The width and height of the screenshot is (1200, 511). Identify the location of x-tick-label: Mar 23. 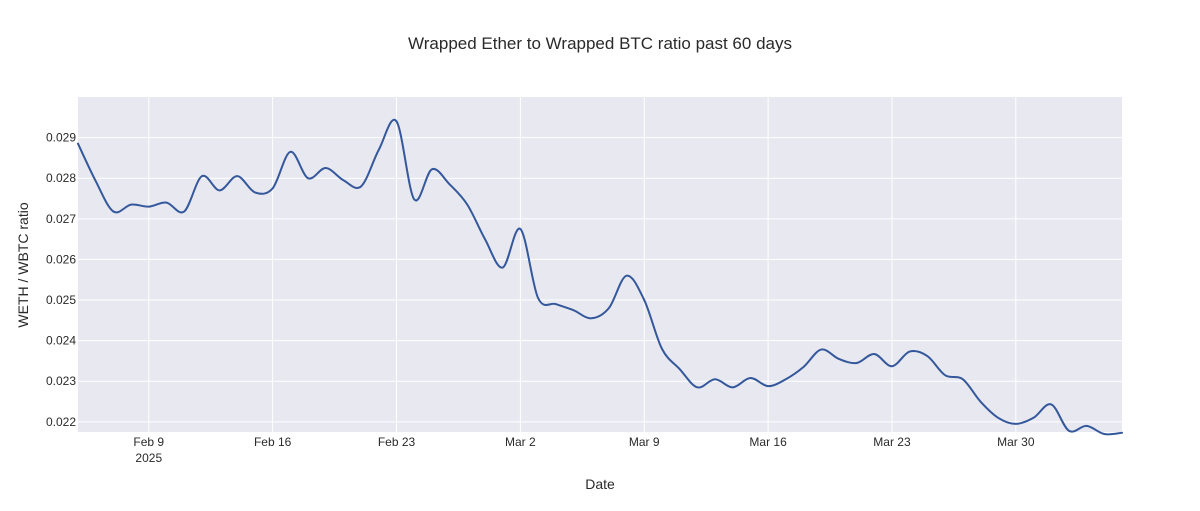
(892, 442).